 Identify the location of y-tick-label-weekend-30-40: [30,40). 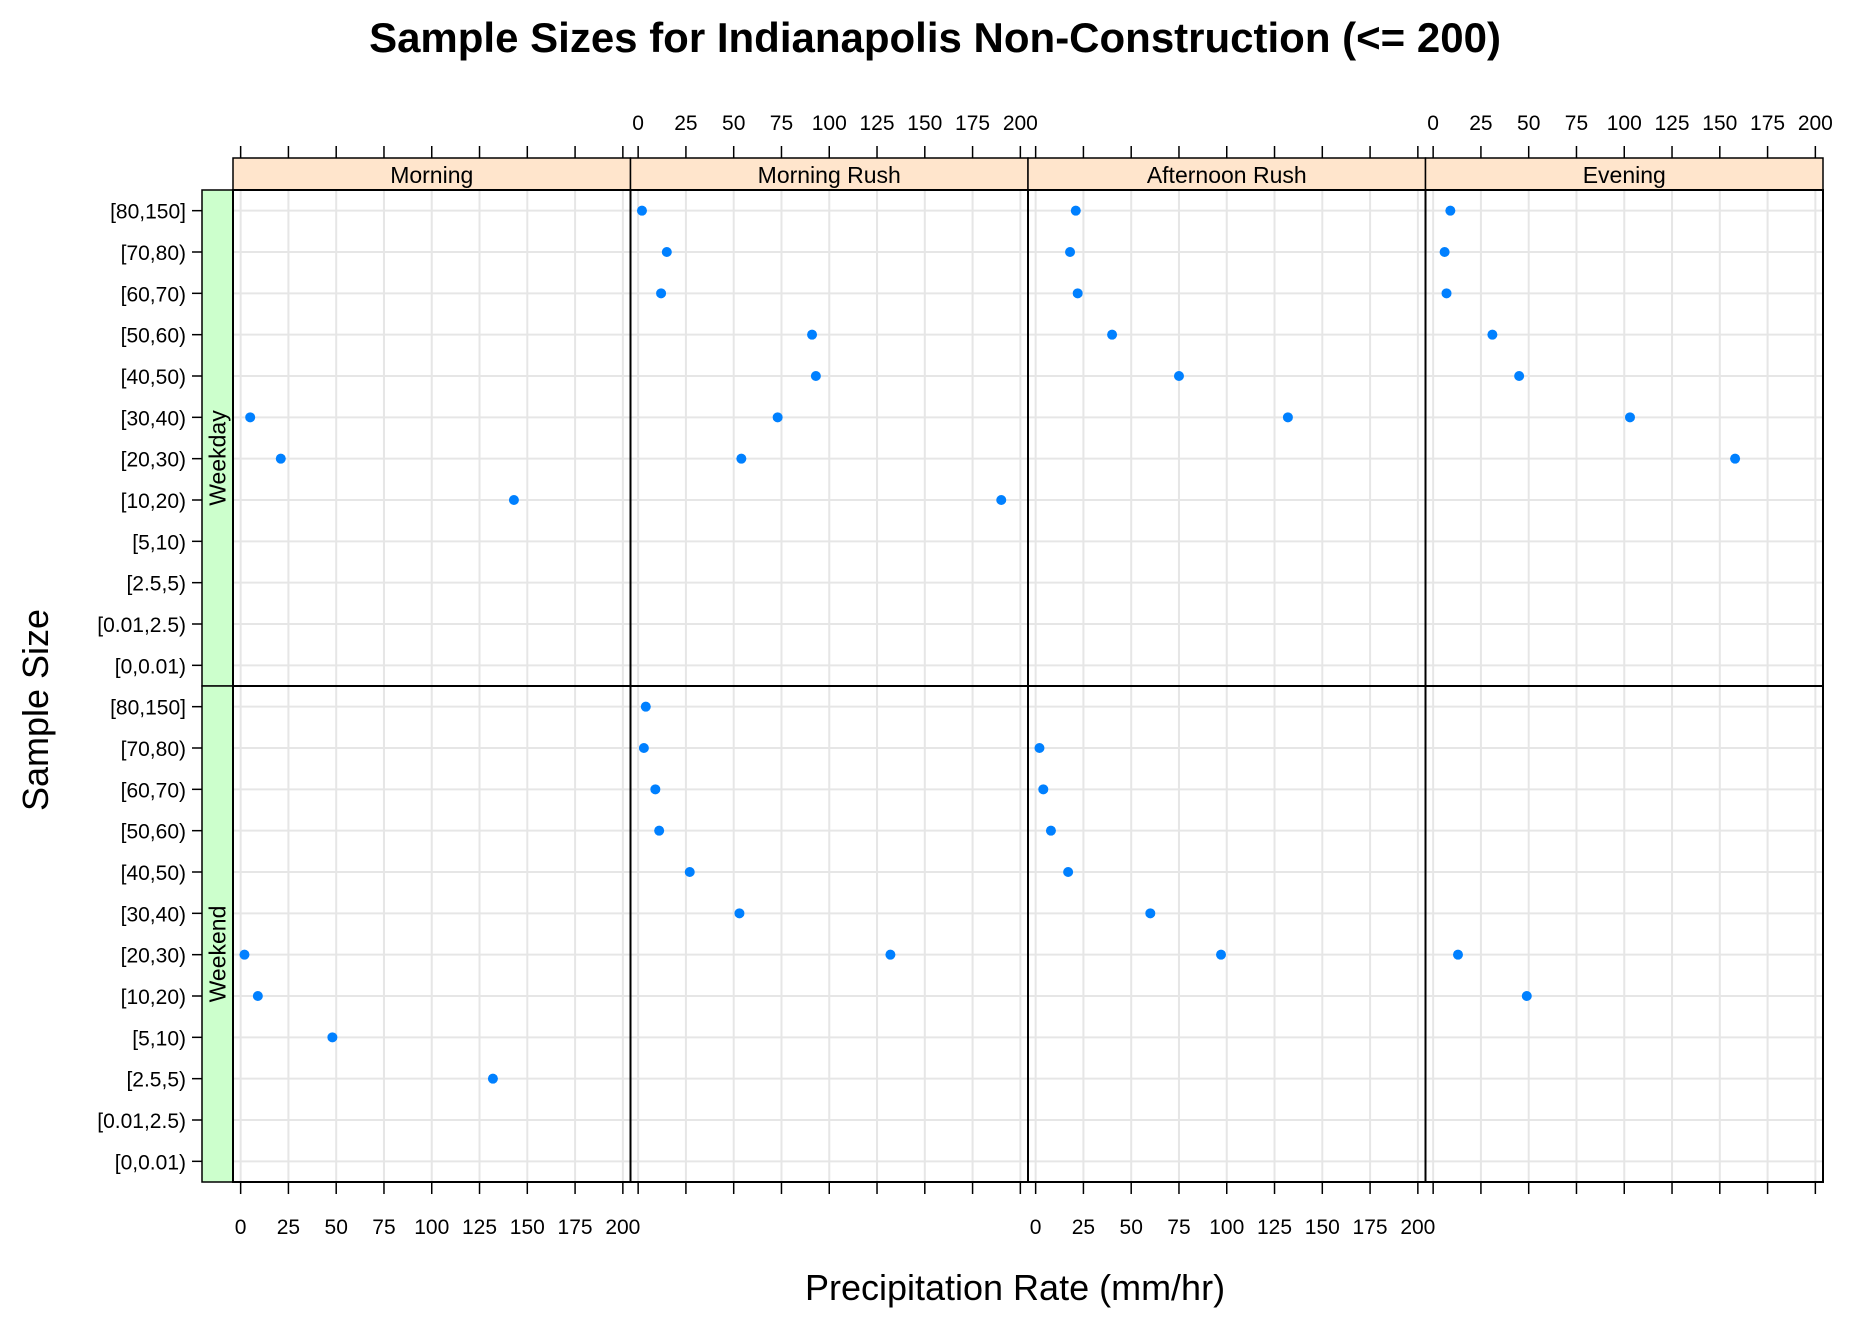
(153, 914).